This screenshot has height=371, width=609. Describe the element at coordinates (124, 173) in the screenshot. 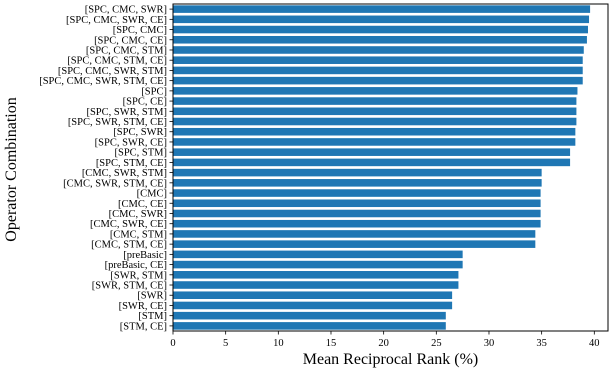

I see `y-tick-label: [CMC, SWR, STM]` at that location.